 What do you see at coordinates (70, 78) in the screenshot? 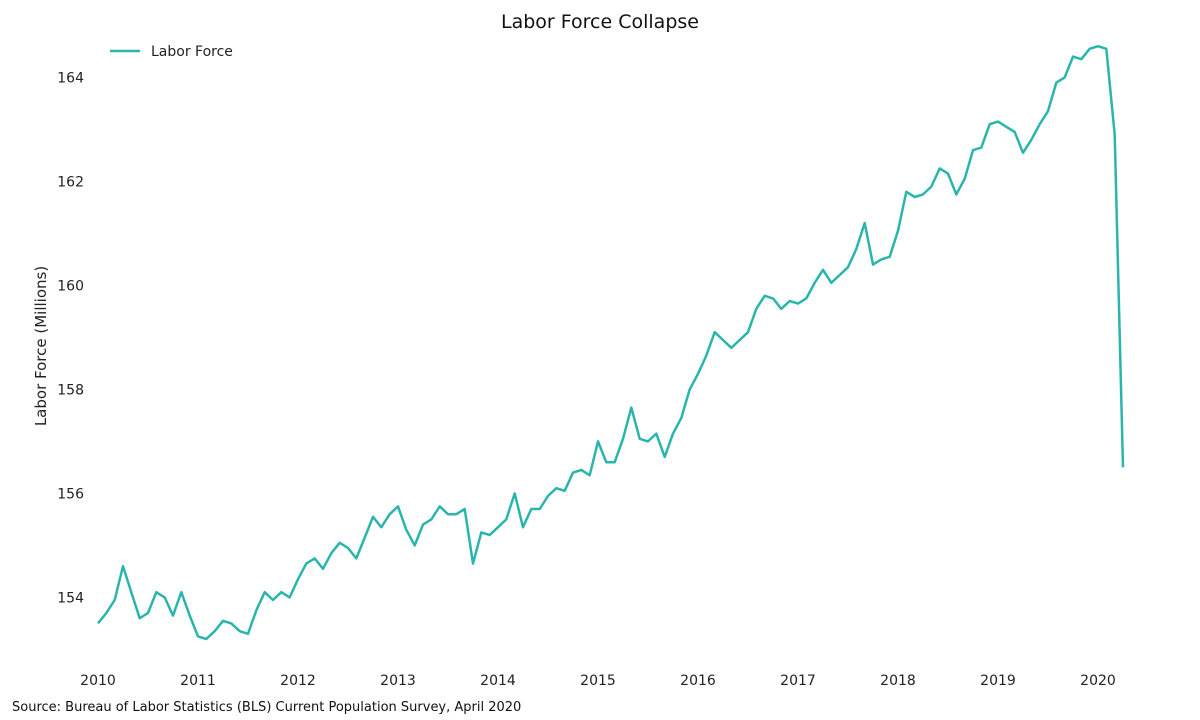
I see `y-tick-label: 164` at bounding box center [70, 78].